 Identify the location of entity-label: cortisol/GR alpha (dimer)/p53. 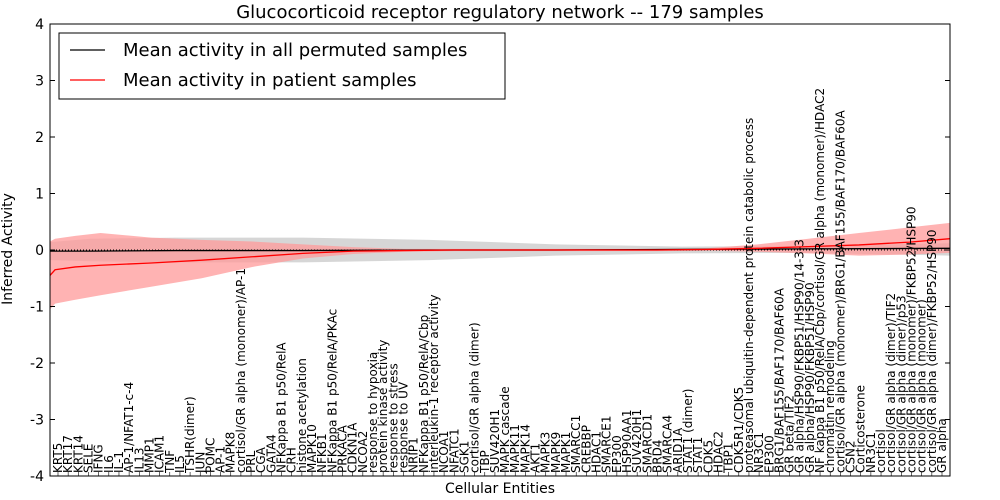
(901, 384).